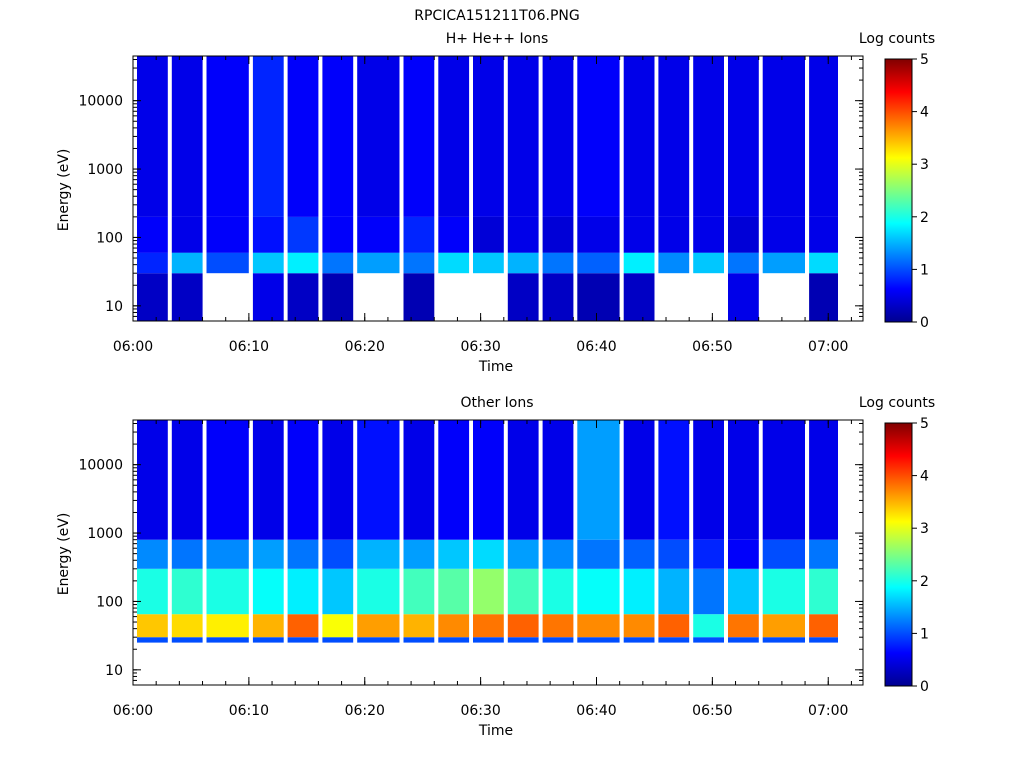 This screenshot has width=1024, height=768. Describe the element at coordinates (114, 671) in the screenshot. I see `y-tick-label: 10` at that location.